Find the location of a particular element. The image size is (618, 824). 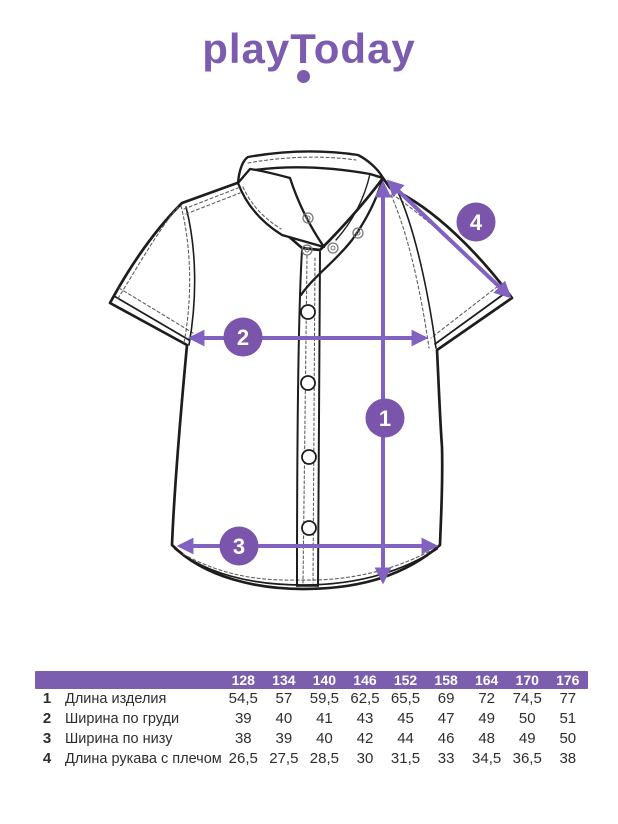

marker-3-circle is located at coordinates (239, 546).